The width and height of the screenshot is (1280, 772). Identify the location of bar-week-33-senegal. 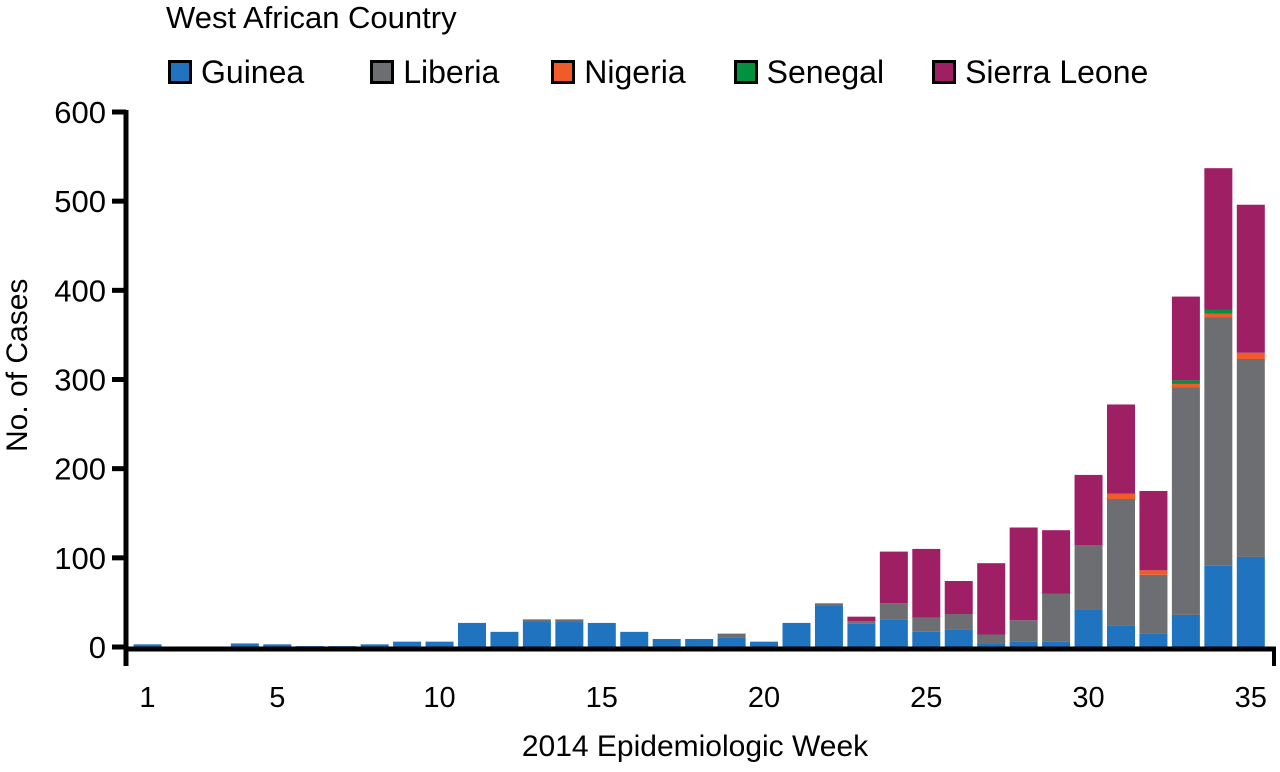
(1185, 382).